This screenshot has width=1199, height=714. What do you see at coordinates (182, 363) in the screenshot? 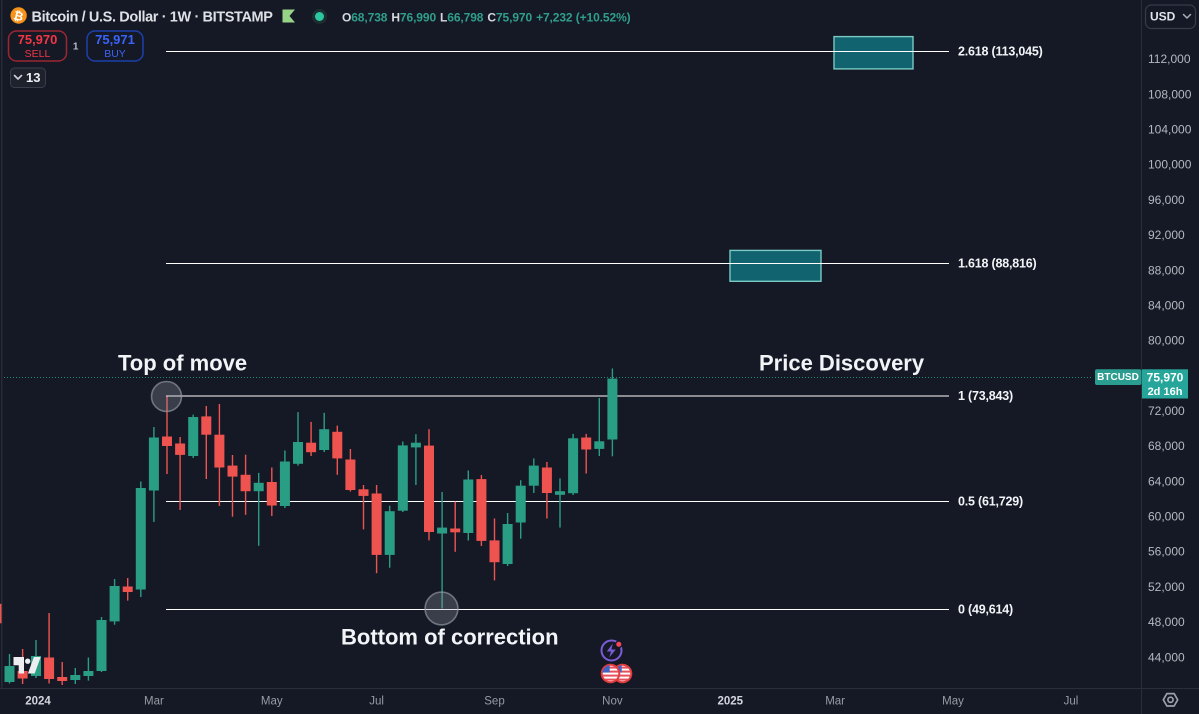
I see `svg-text: Top of move` at bounding box center [182, 363].